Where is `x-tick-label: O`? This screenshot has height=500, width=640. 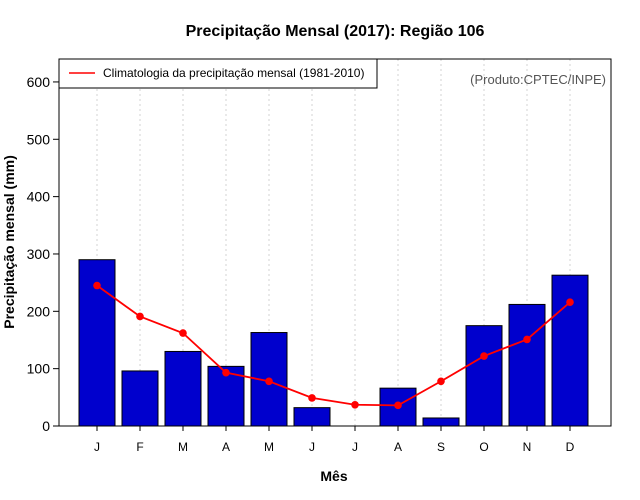 x-tick-label: O is located at coordinates (483, 447).